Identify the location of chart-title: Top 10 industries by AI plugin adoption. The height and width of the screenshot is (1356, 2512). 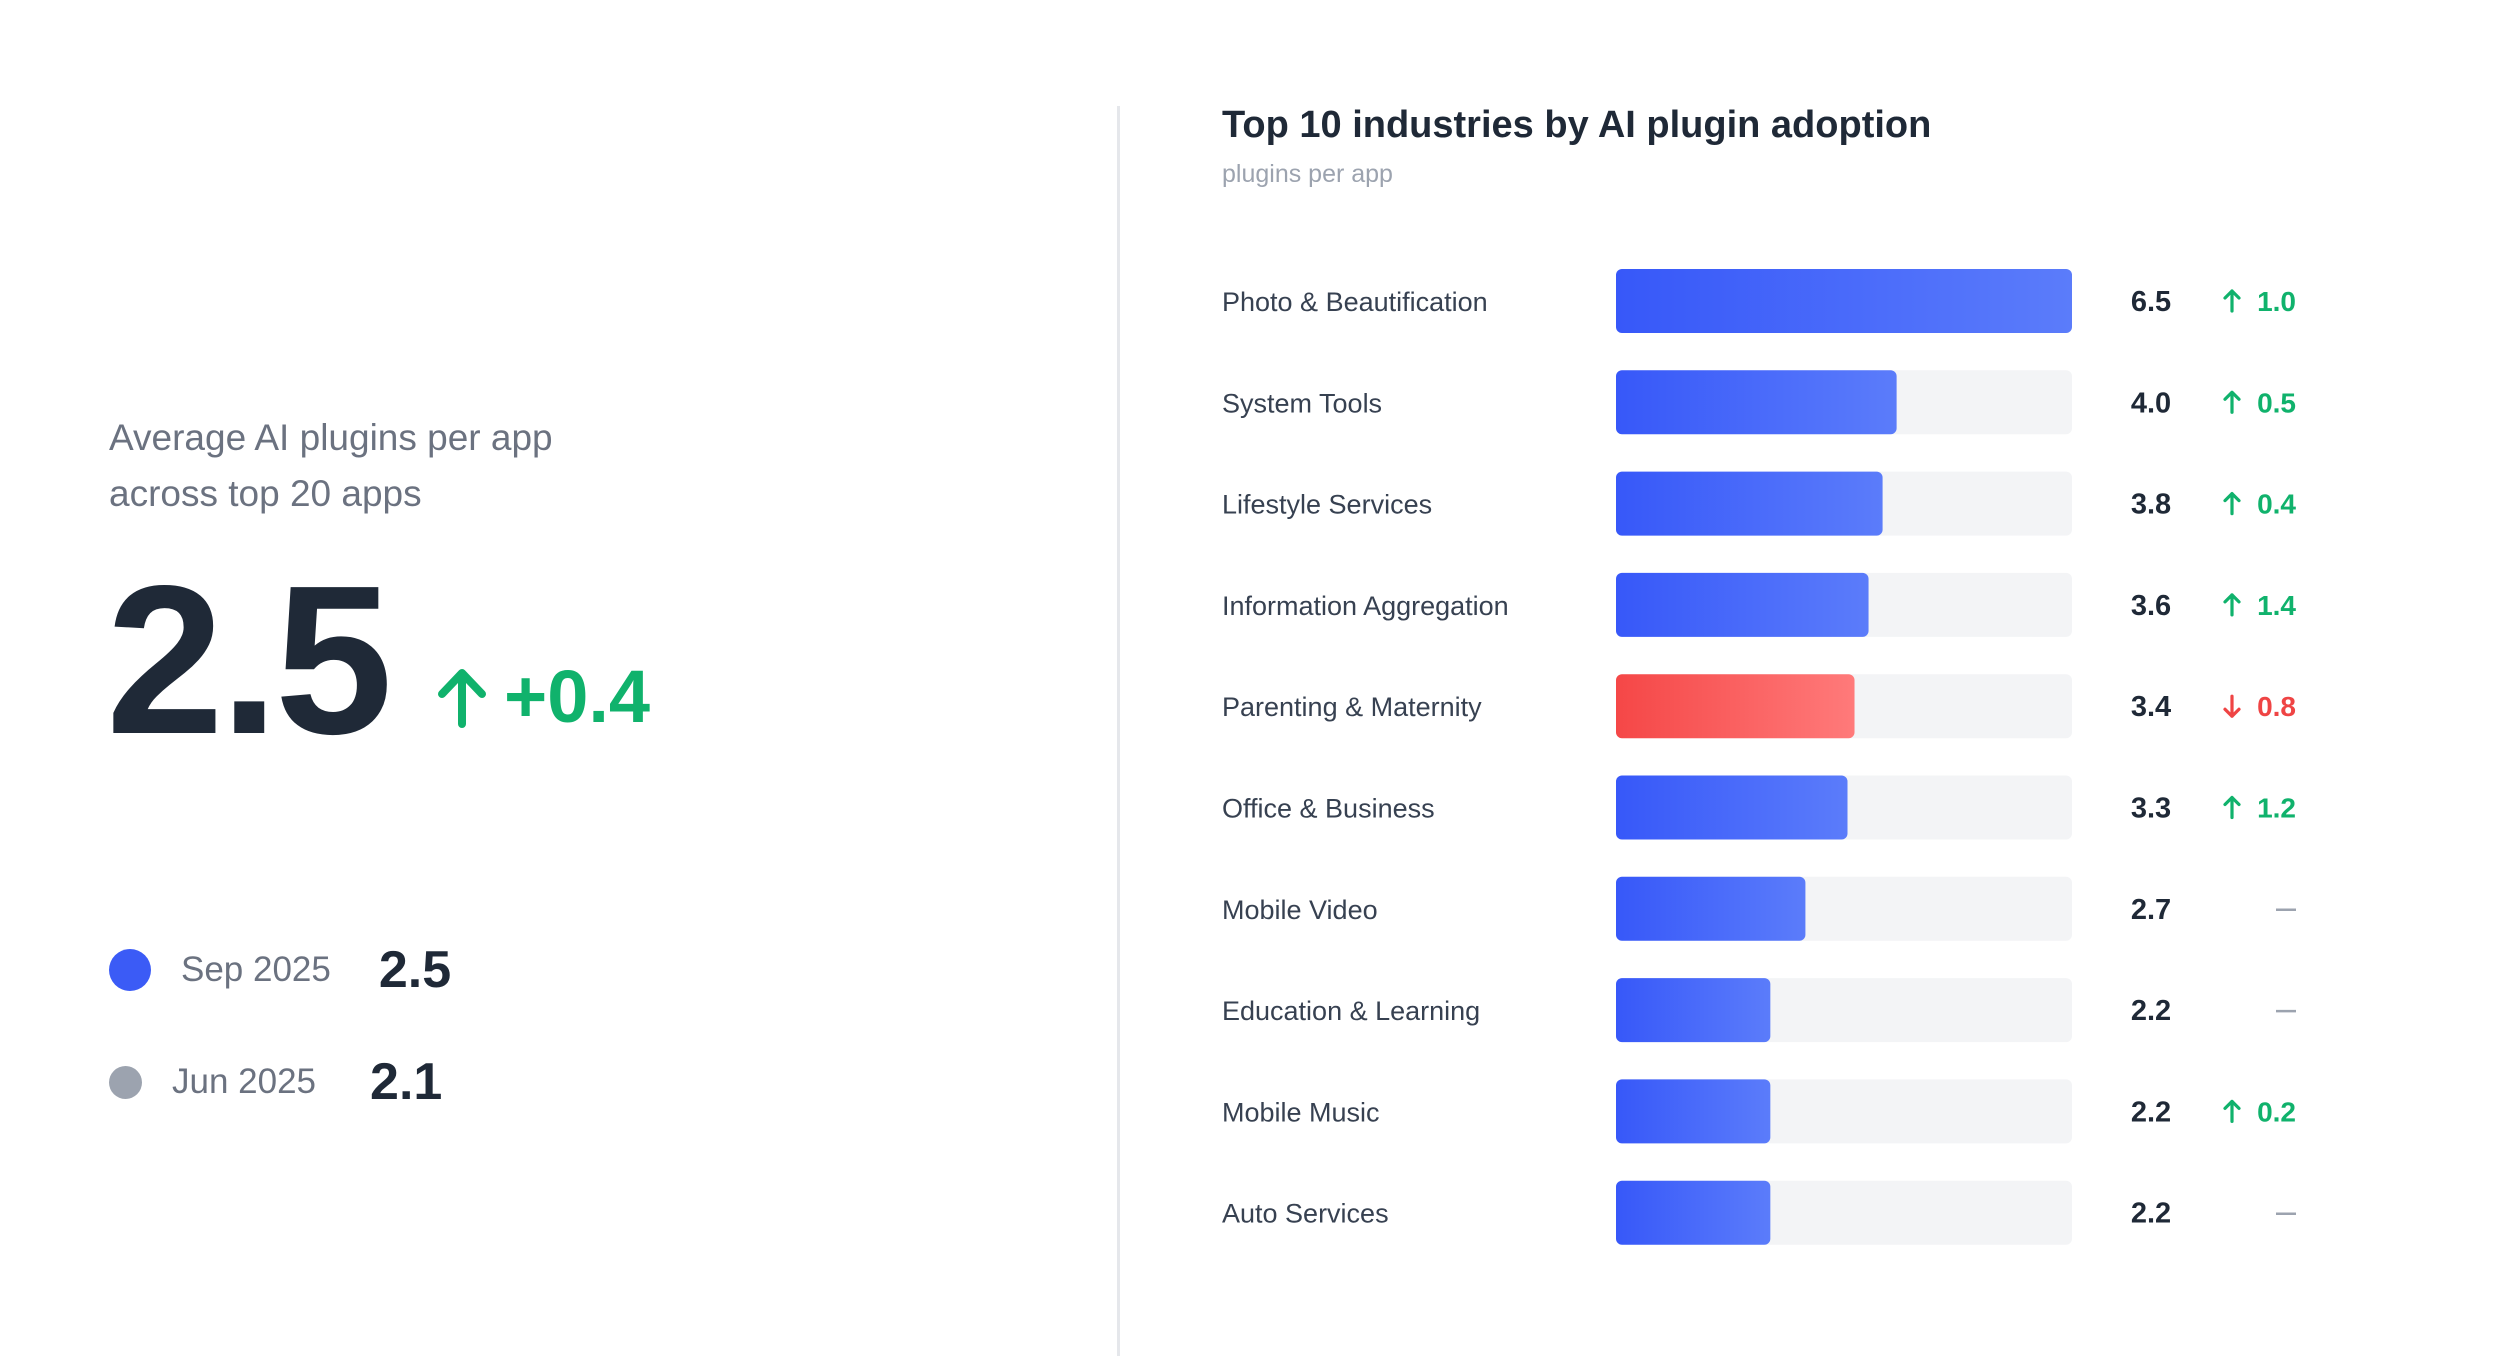
(1577, 125).